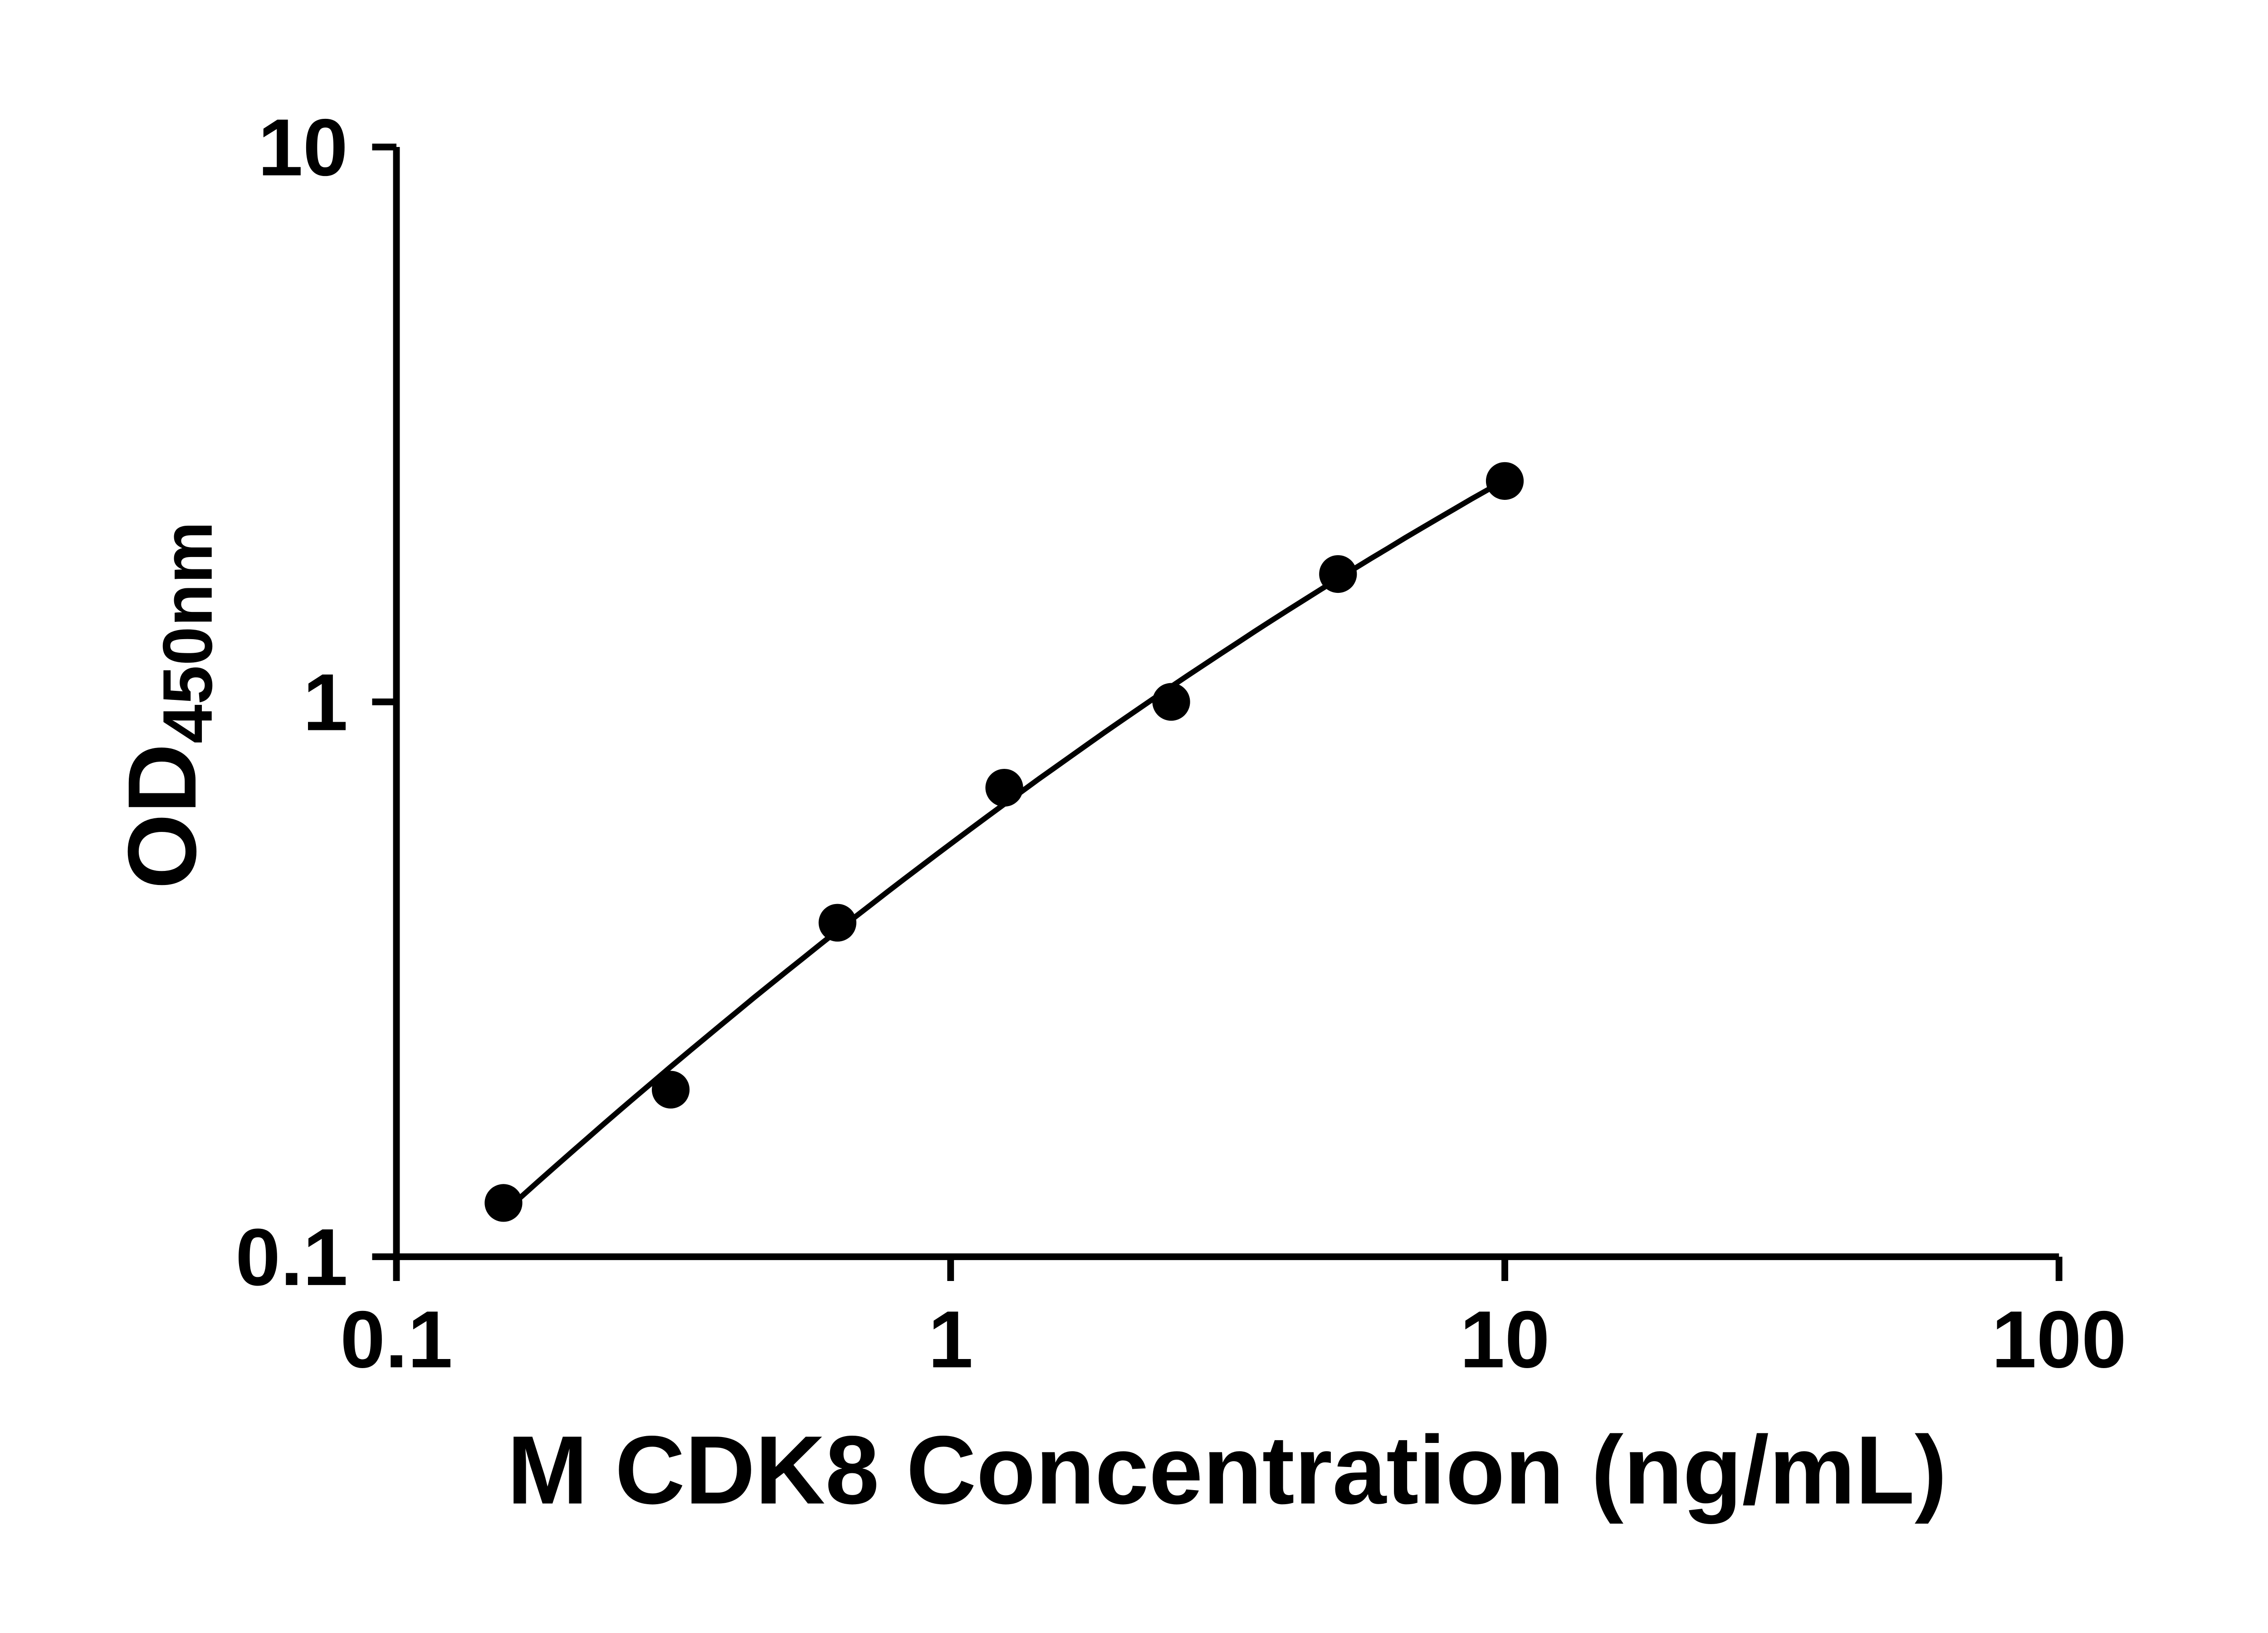 The height and width of the screenshot is (1633, 2268). Describe the element at coordinates (951, 1339) in the screenshot. I see `x-tick-label: 1` at that location.